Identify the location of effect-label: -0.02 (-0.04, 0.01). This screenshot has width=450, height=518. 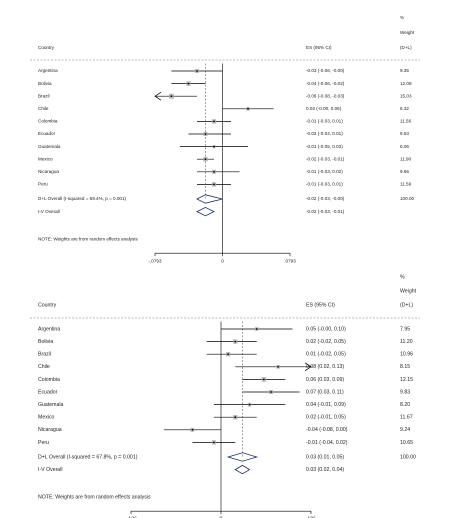
(324, 133).